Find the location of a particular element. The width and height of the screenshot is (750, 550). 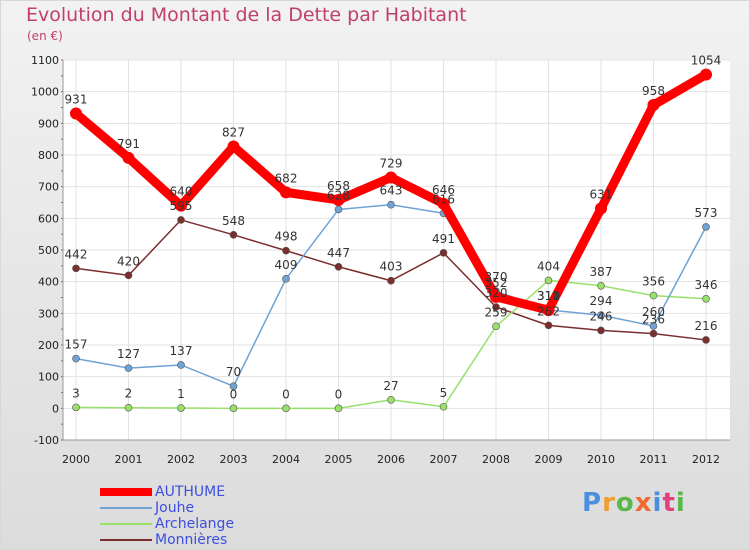

data-label-jouhe: 628 is located at coordinates (338, 195).